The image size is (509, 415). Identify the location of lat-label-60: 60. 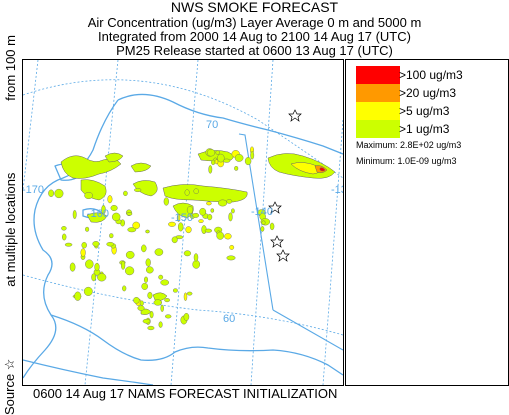
(229, 319).